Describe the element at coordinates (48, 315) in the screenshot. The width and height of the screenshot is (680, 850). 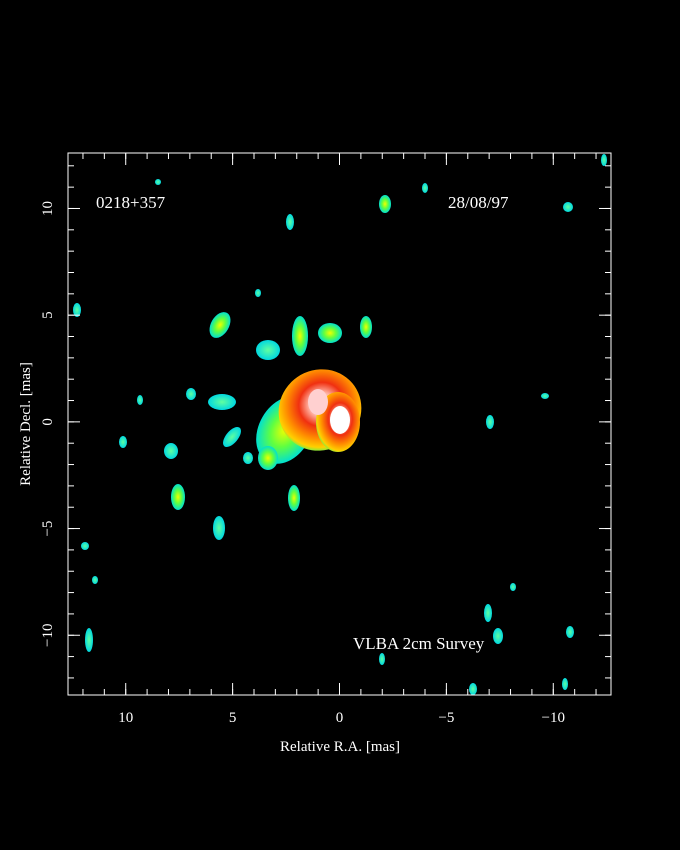
I see `y-tick-label: 5` at that location.